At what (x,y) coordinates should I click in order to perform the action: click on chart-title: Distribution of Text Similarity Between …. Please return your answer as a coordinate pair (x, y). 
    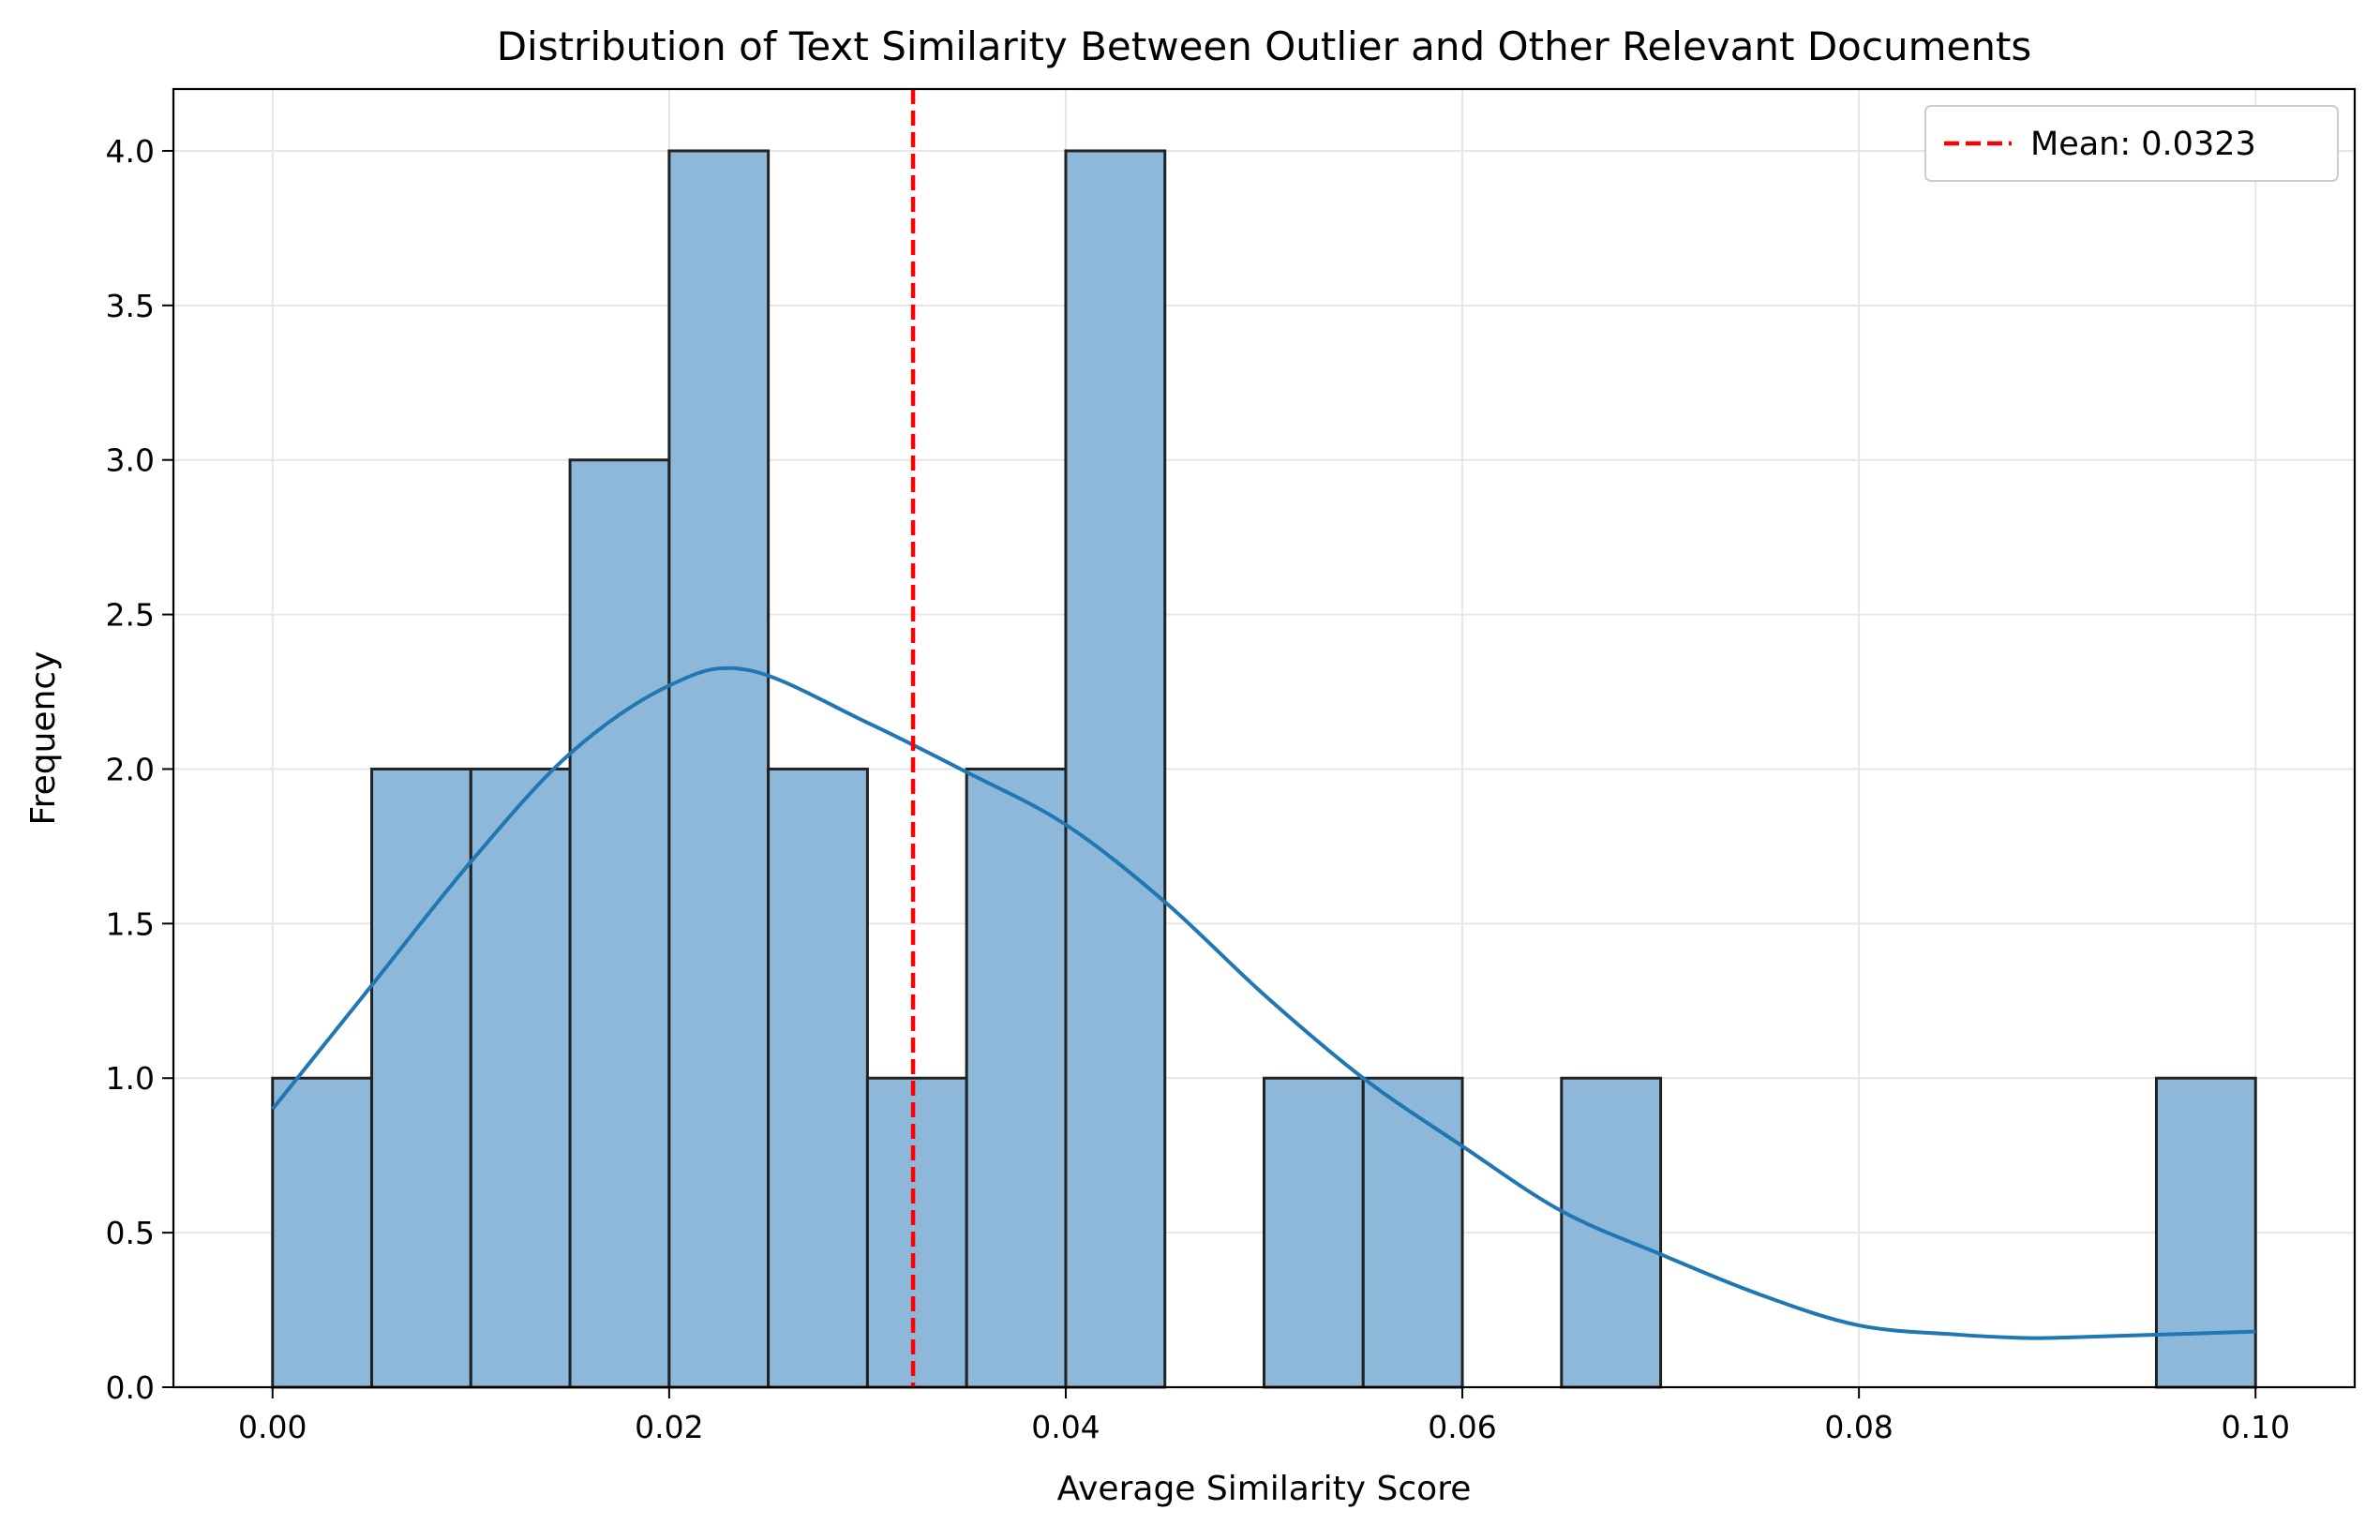
    Looking at the image, I should click on (1264, 46).